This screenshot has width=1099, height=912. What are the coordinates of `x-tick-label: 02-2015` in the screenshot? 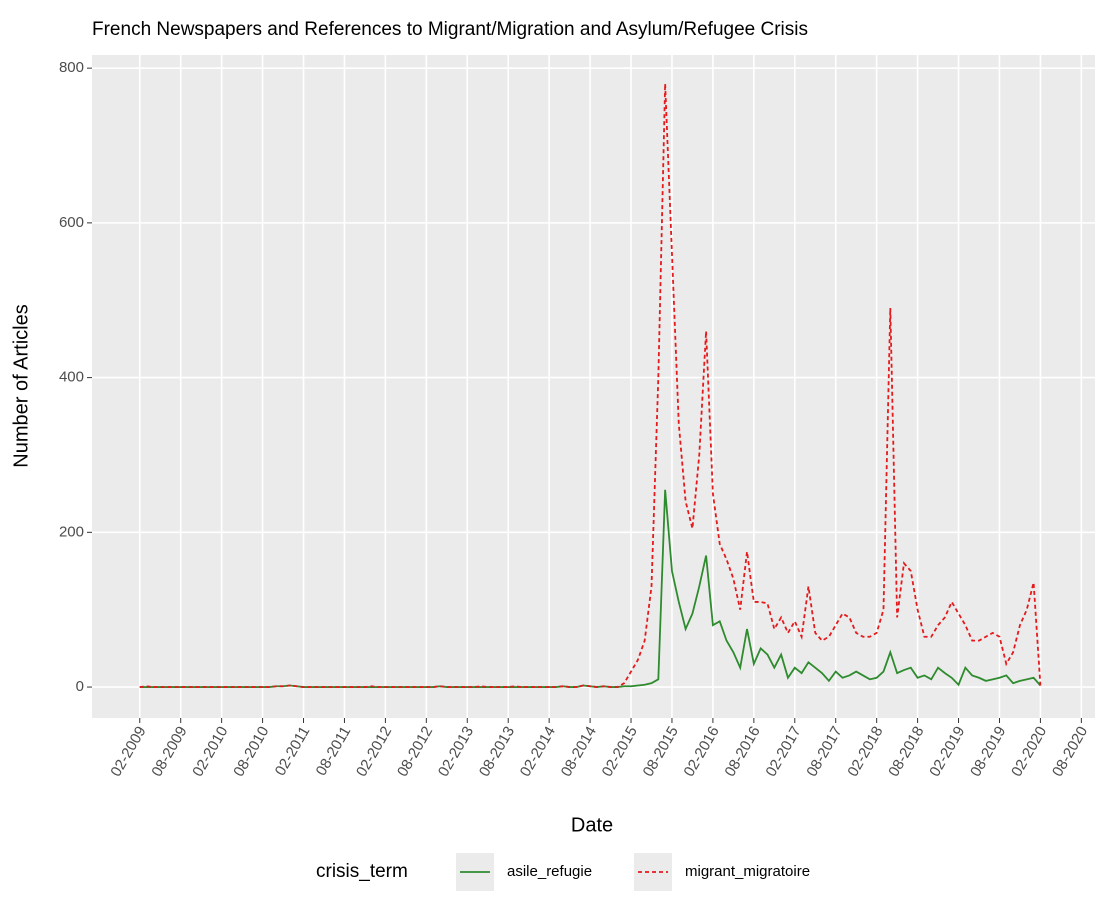 It's located at (620, 751).